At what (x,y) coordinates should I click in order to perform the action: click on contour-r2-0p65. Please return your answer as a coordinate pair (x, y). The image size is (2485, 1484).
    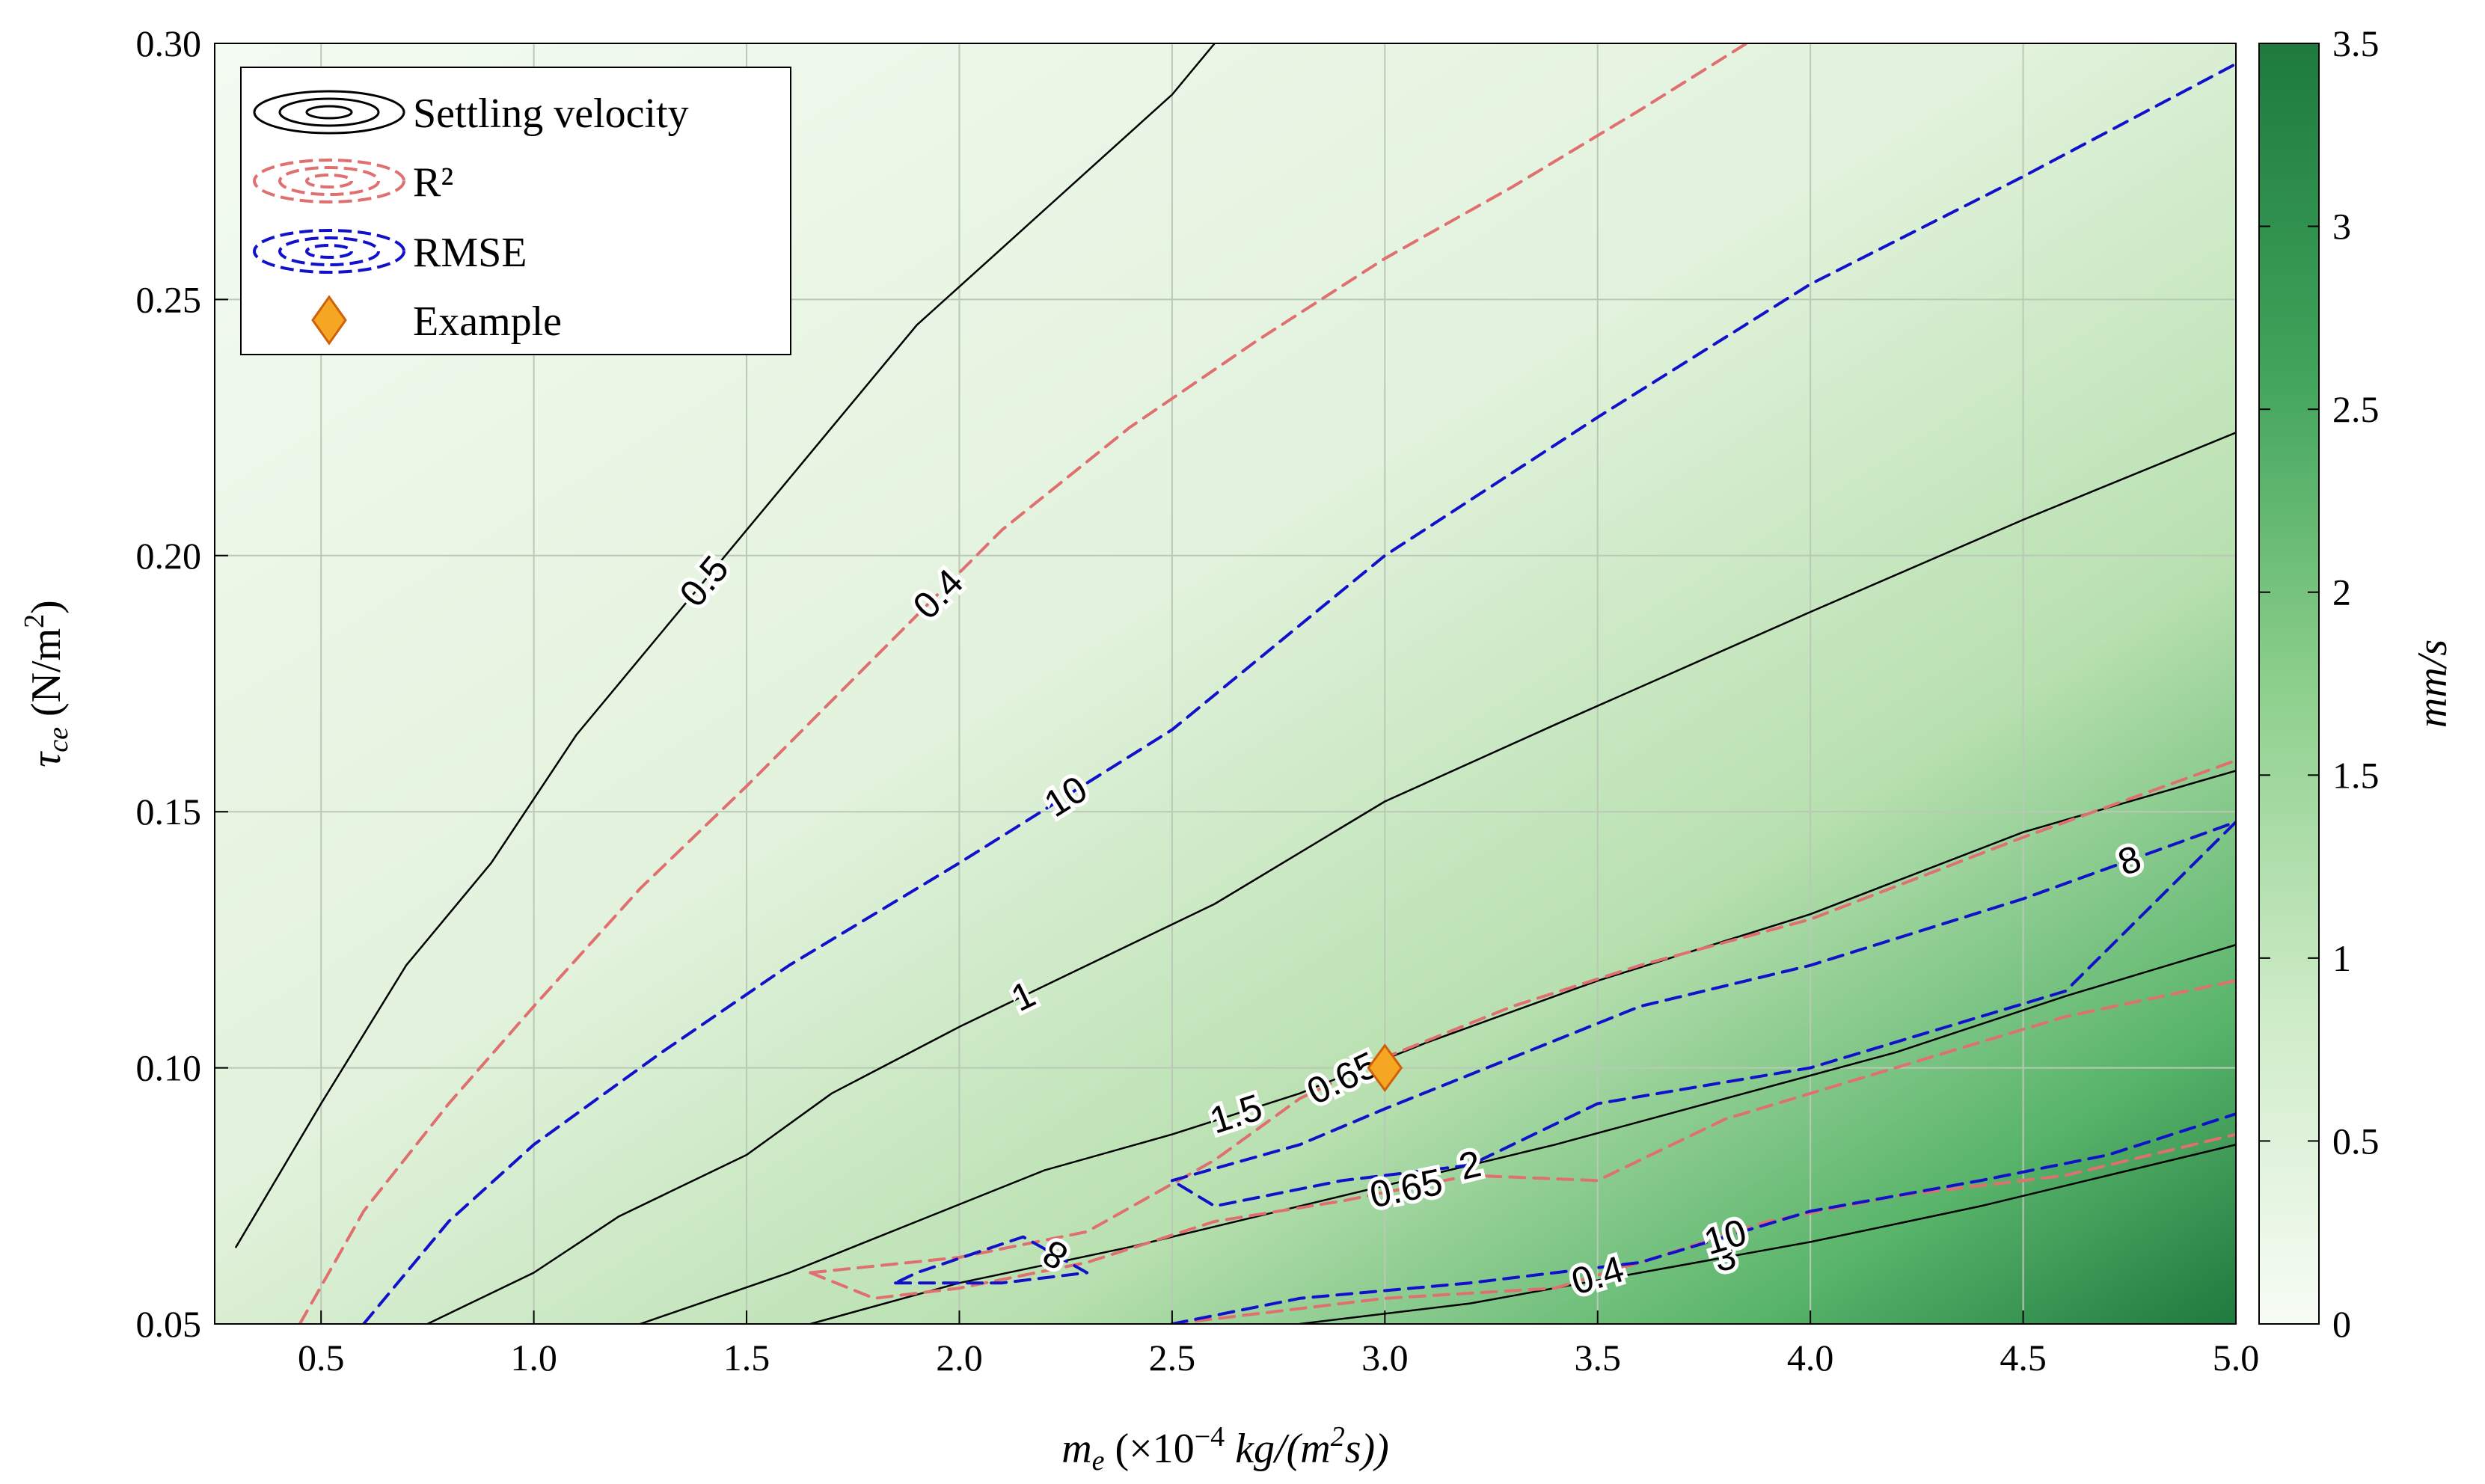
    Looking at the image, I should click on (1522, 1139).